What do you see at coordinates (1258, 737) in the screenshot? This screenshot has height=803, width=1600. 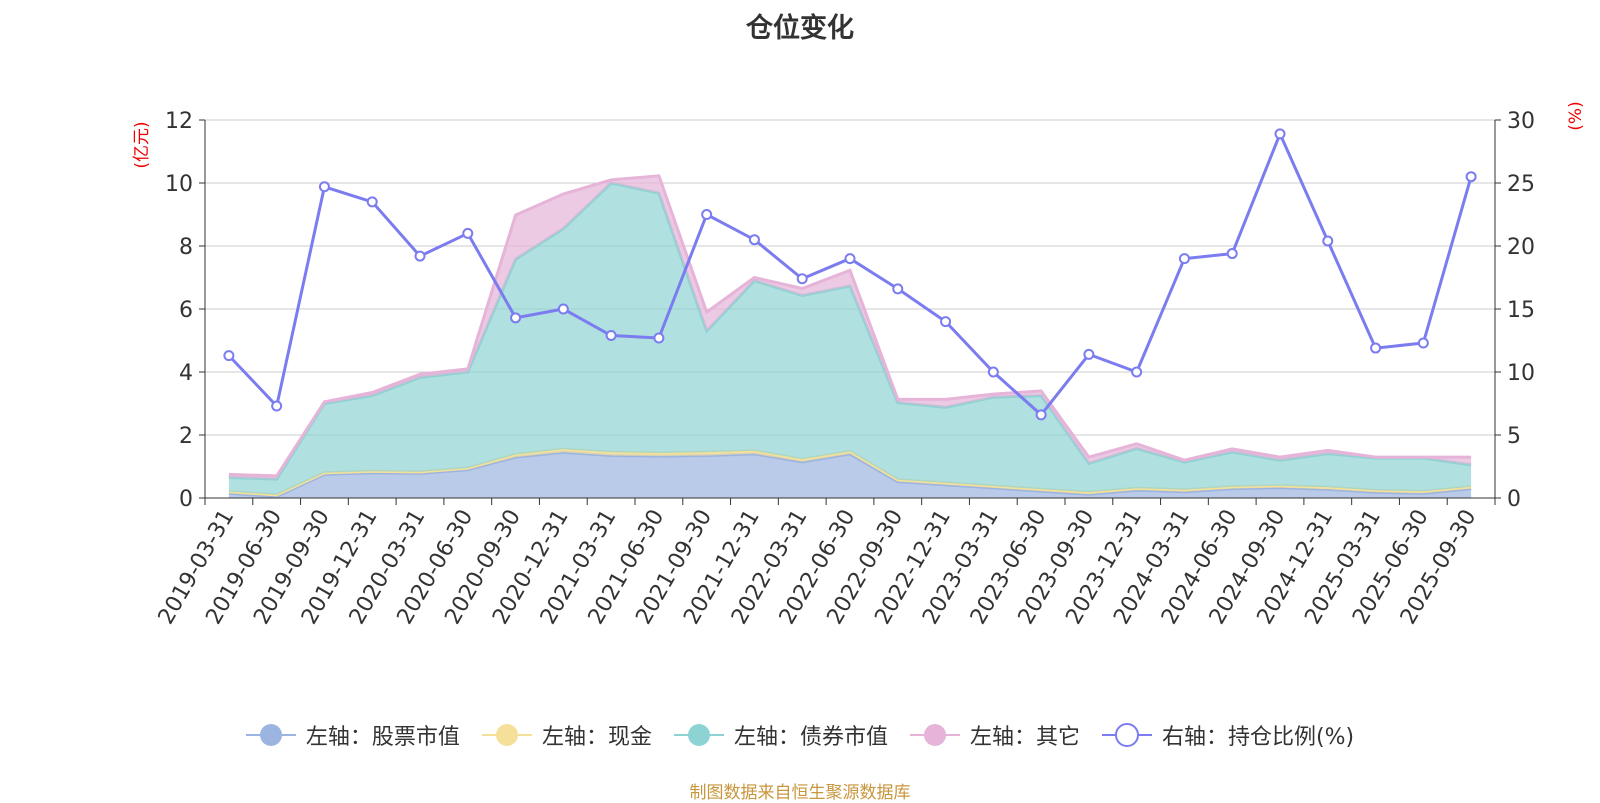 I see `legend-label-ratio: 右轴：持仓比例(%)` at bounding box center [1258, 737].